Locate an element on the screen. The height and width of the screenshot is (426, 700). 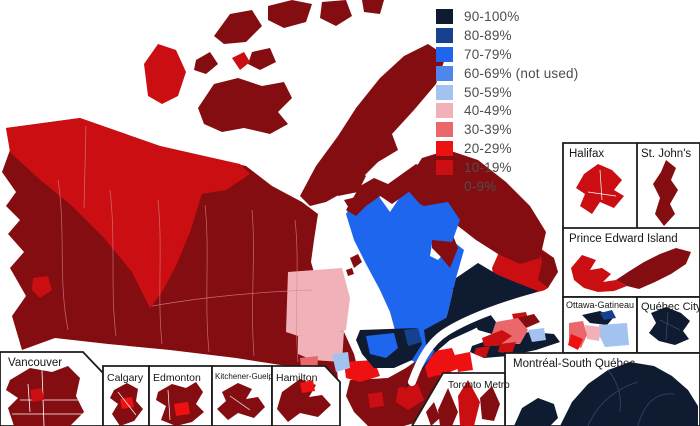
region-newfoundland-east is located at coordinates (548, 269).